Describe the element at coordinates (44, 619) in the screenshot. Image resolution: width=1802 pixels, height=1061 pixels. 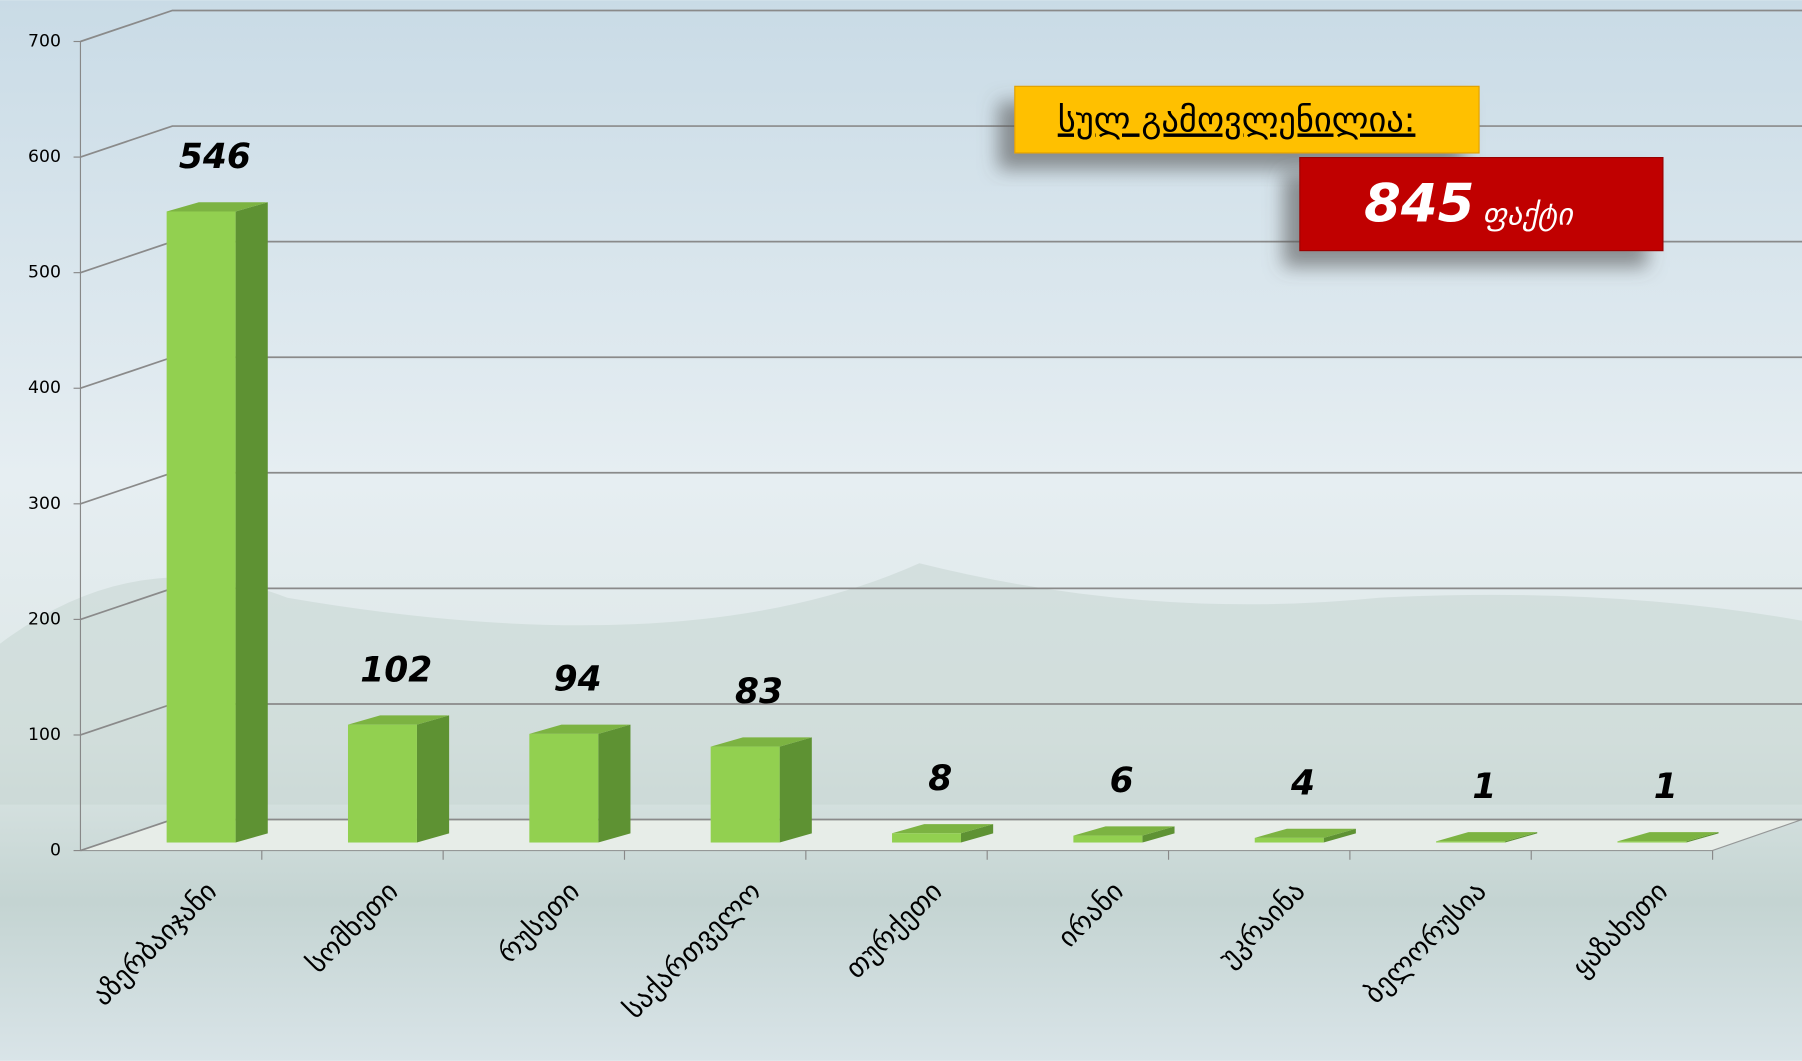
I see `y-tick-label: 200` at that location.